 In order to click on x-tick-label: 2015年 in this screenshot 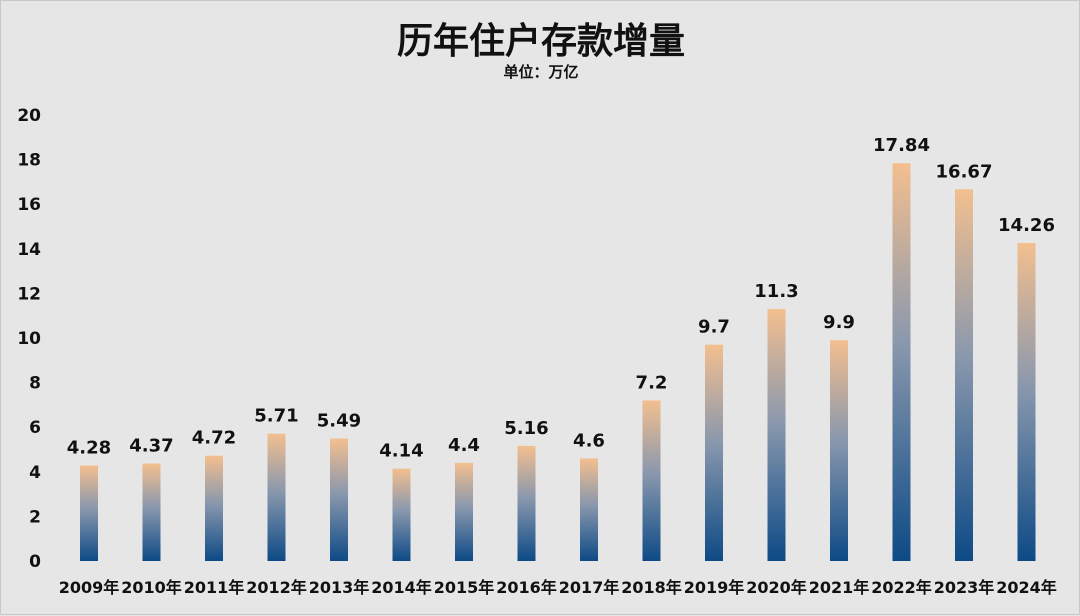, I will do `click(464, 587)`.